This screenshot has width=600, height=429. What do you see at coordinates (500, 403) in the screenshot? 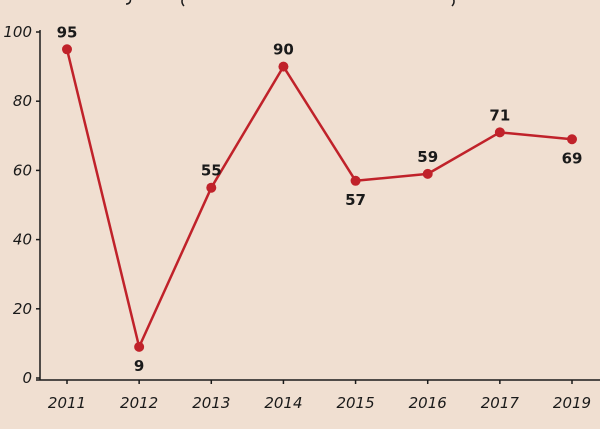
I see `x-tick-label: 2017` at bounding box center [500, 403].